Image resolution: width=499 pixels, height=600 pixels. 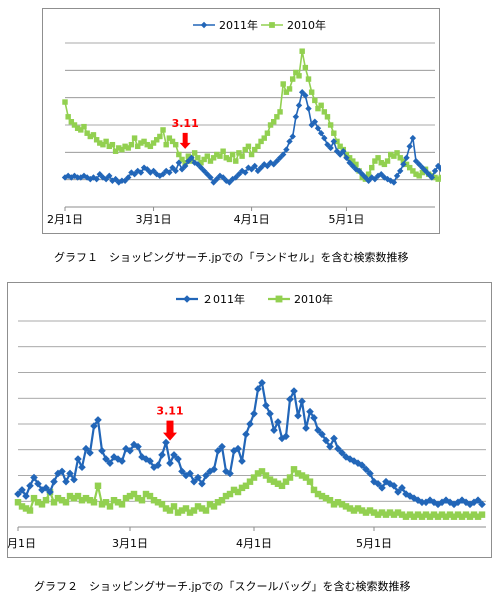 I want to click on annotation-arrow, so click(x=170, y=430).